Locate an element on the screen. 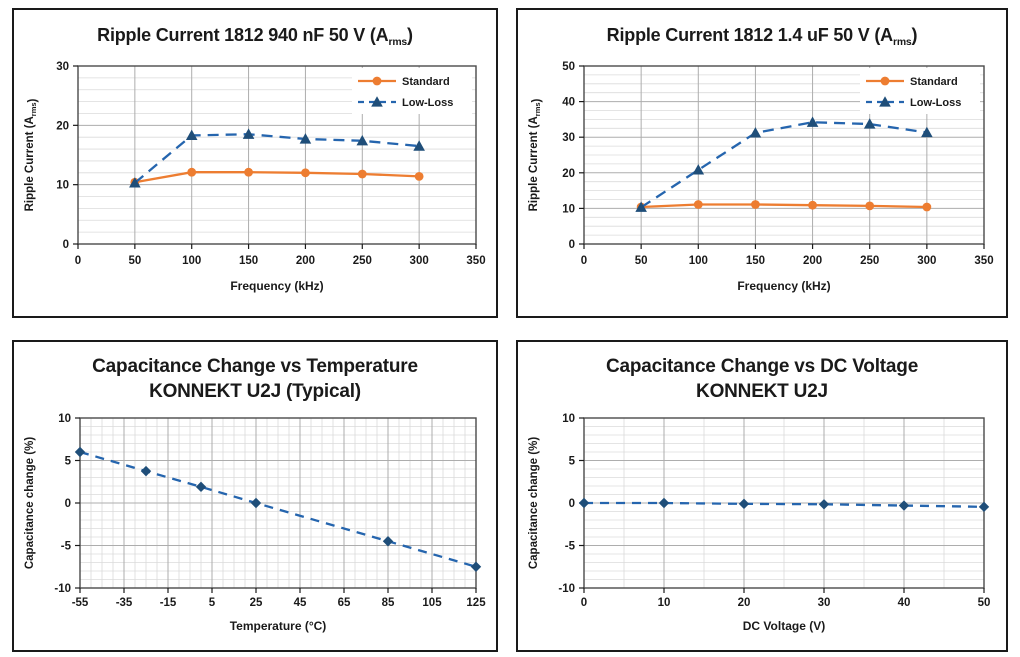 The image size is (1020, 657). major-gridlines is located at coordinates (278, 503).